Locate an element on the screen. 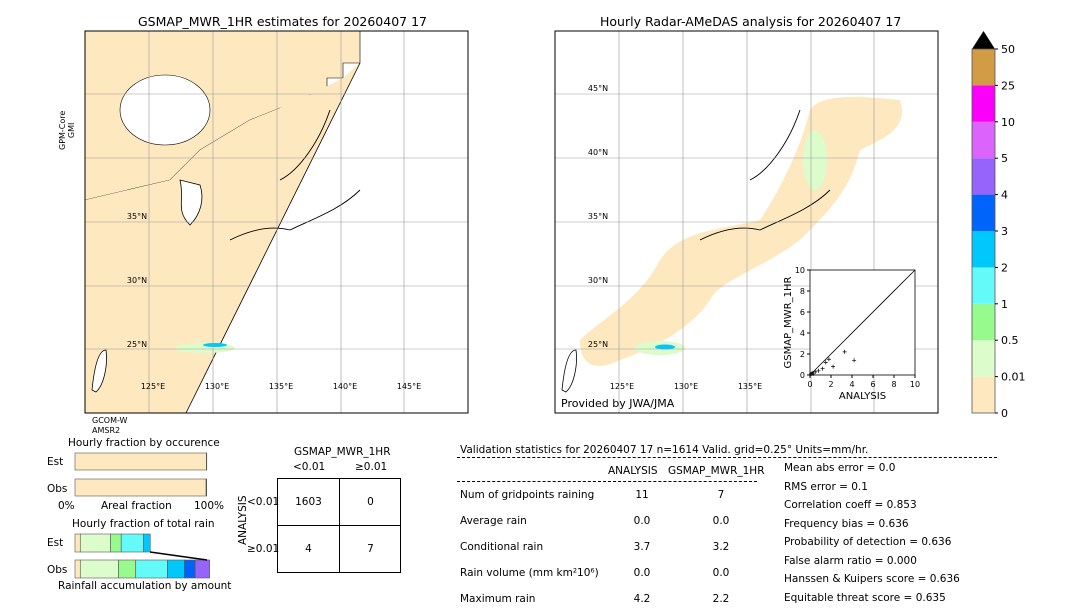  col-label: ≥0.01 is located at coordinates (371, 467).